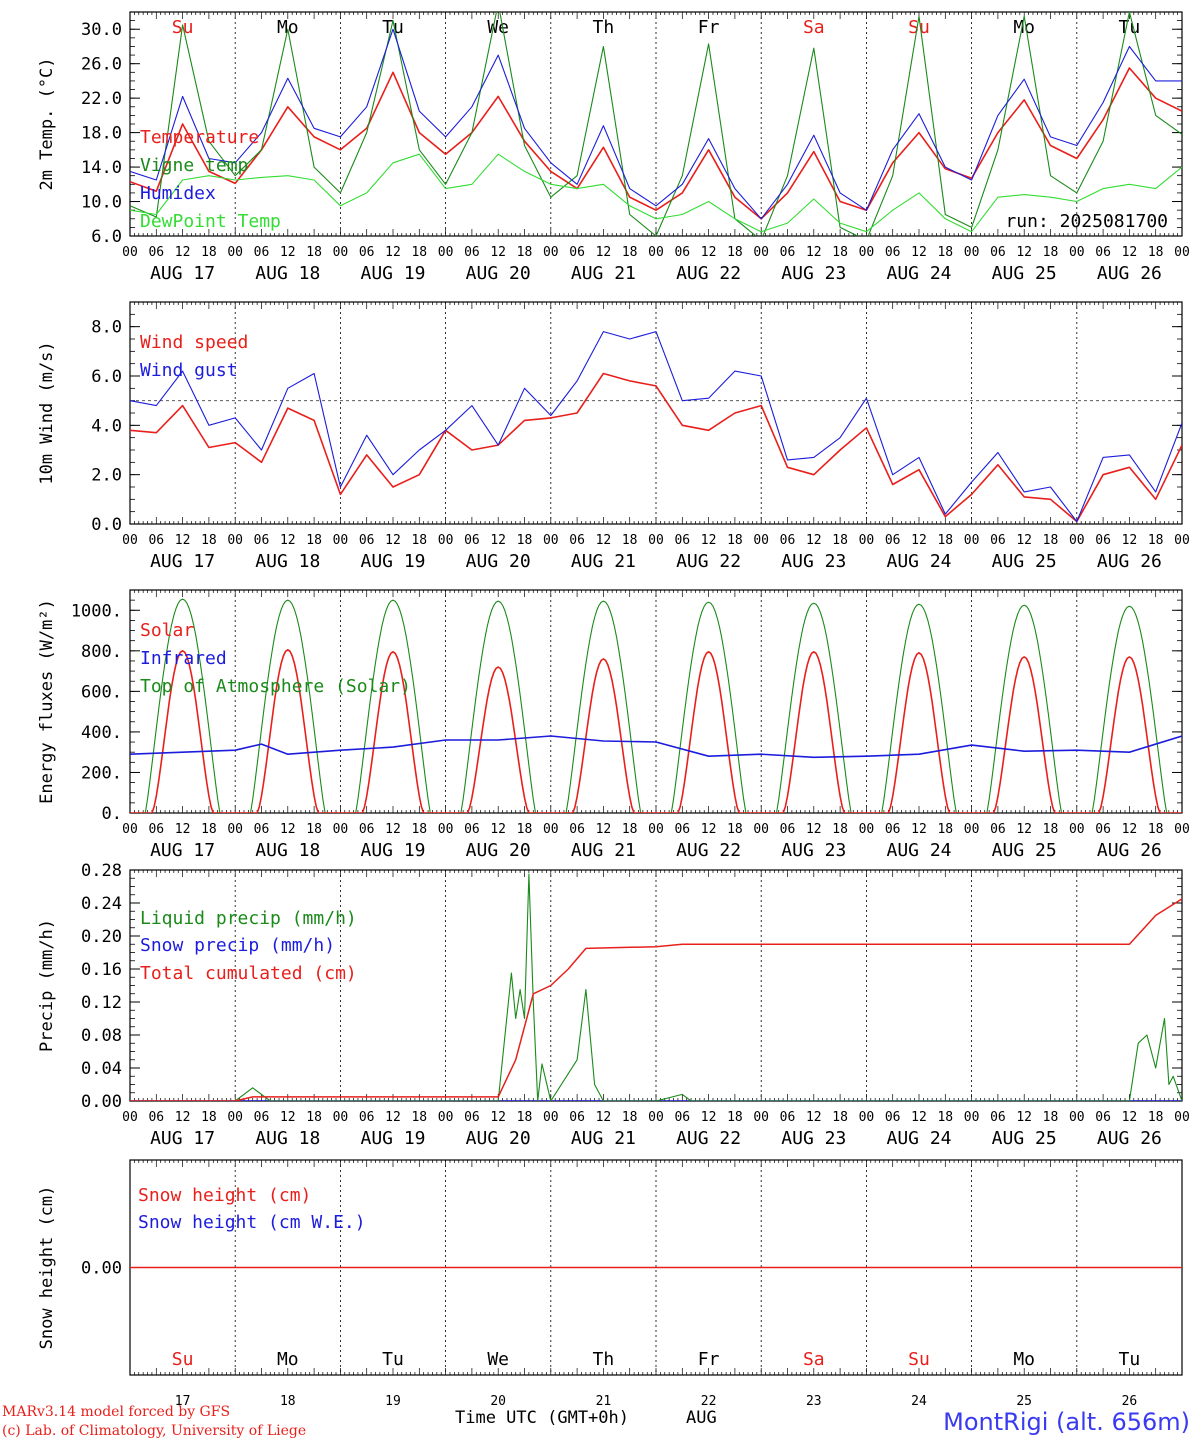 Image resolution: width=1194 pixels, height=1440 pixels. Describe the element at coordinates (167, 630) in the screenshot. I see `legend-solar: Solar` at that location.